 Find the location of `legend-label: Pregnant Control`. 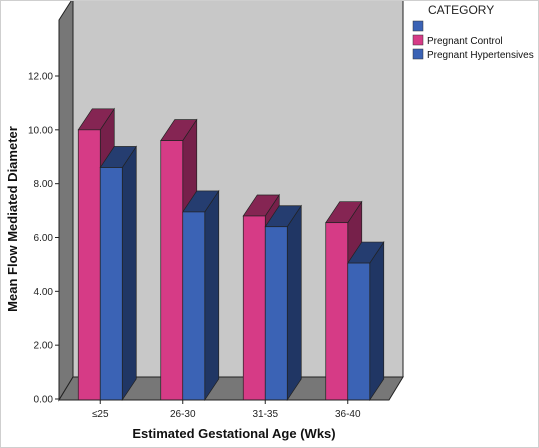

legend-label: Pregnant Control is located at coordinates (465, 41).